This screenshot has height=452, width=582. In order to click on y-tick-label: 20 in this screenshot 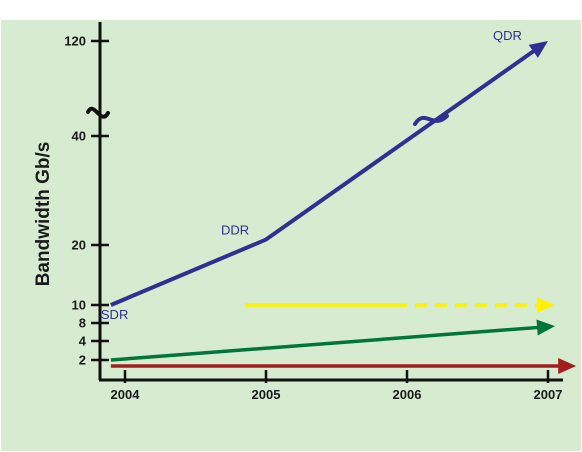, I will do `click(79, 245)`.